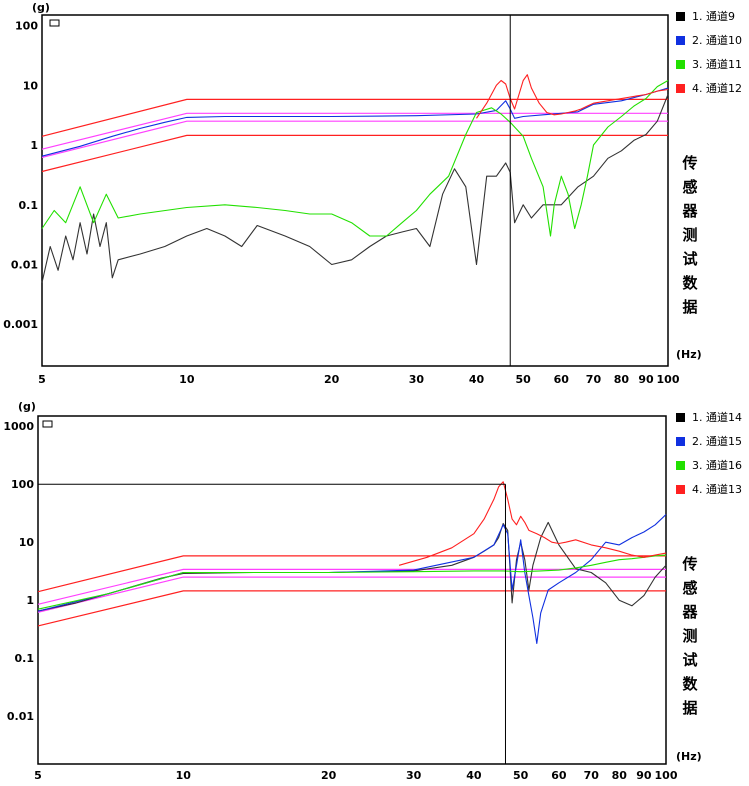 The width and height of the screenshot is (749, 786). I want to click on chart-1-abort-upper-line, so click(354, 117).